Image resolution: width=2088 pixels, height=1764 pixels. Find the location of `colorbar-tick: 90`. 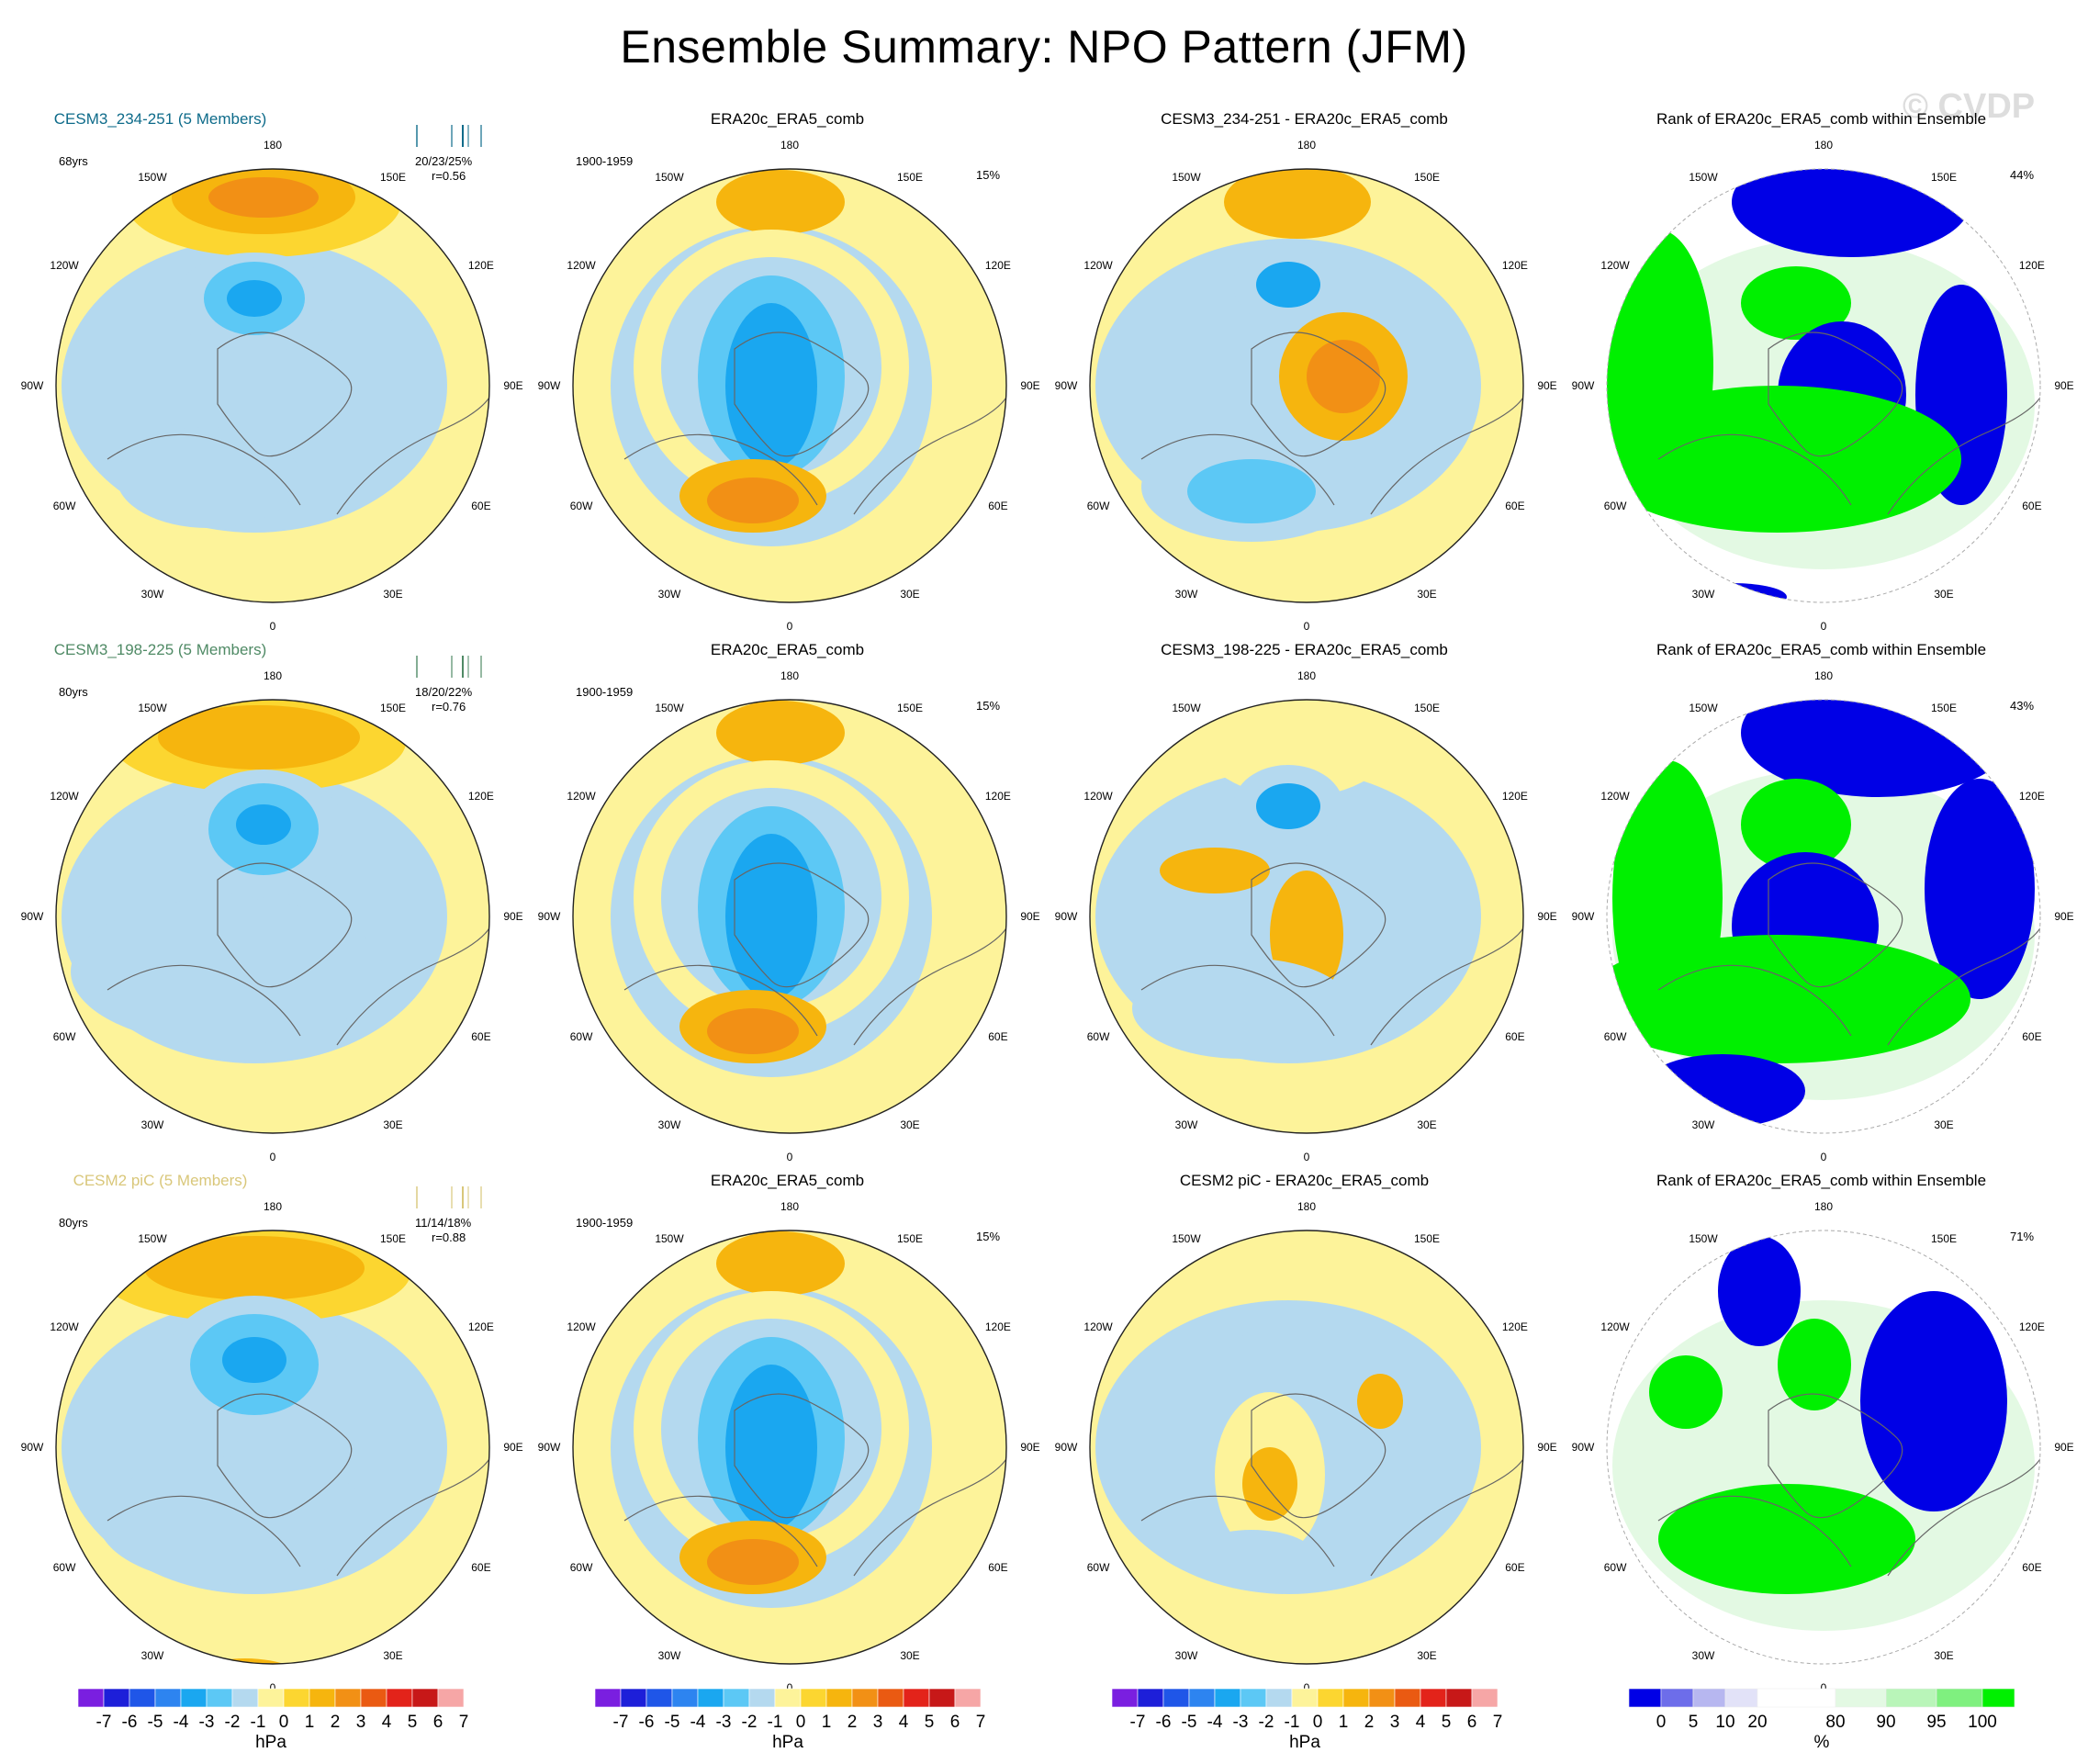

colorbar-tick: 90 is located at coordinates (1885, 1722).